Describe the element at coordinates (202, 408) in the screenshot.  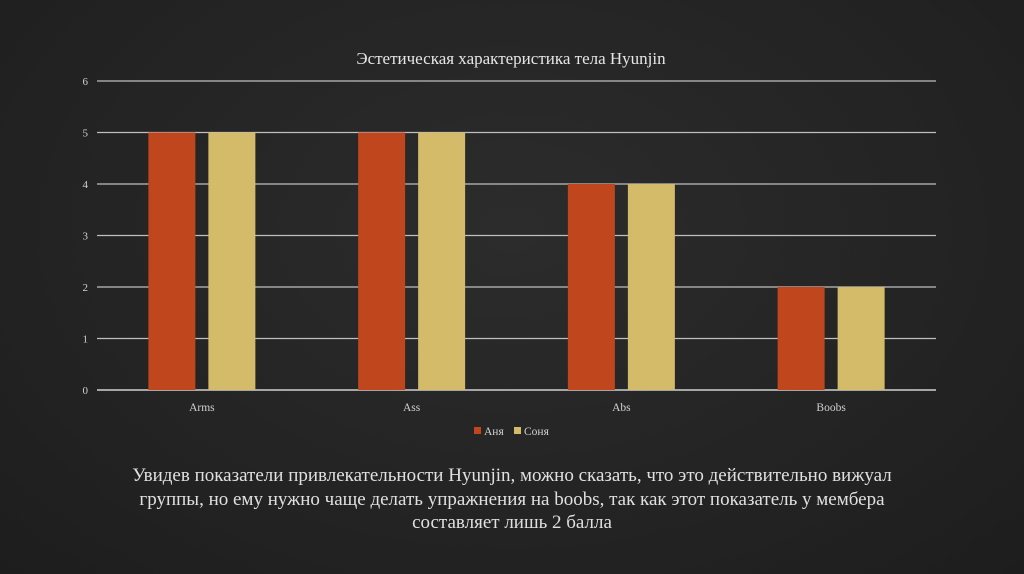
I see `x-tick-label: Arms` at that location.